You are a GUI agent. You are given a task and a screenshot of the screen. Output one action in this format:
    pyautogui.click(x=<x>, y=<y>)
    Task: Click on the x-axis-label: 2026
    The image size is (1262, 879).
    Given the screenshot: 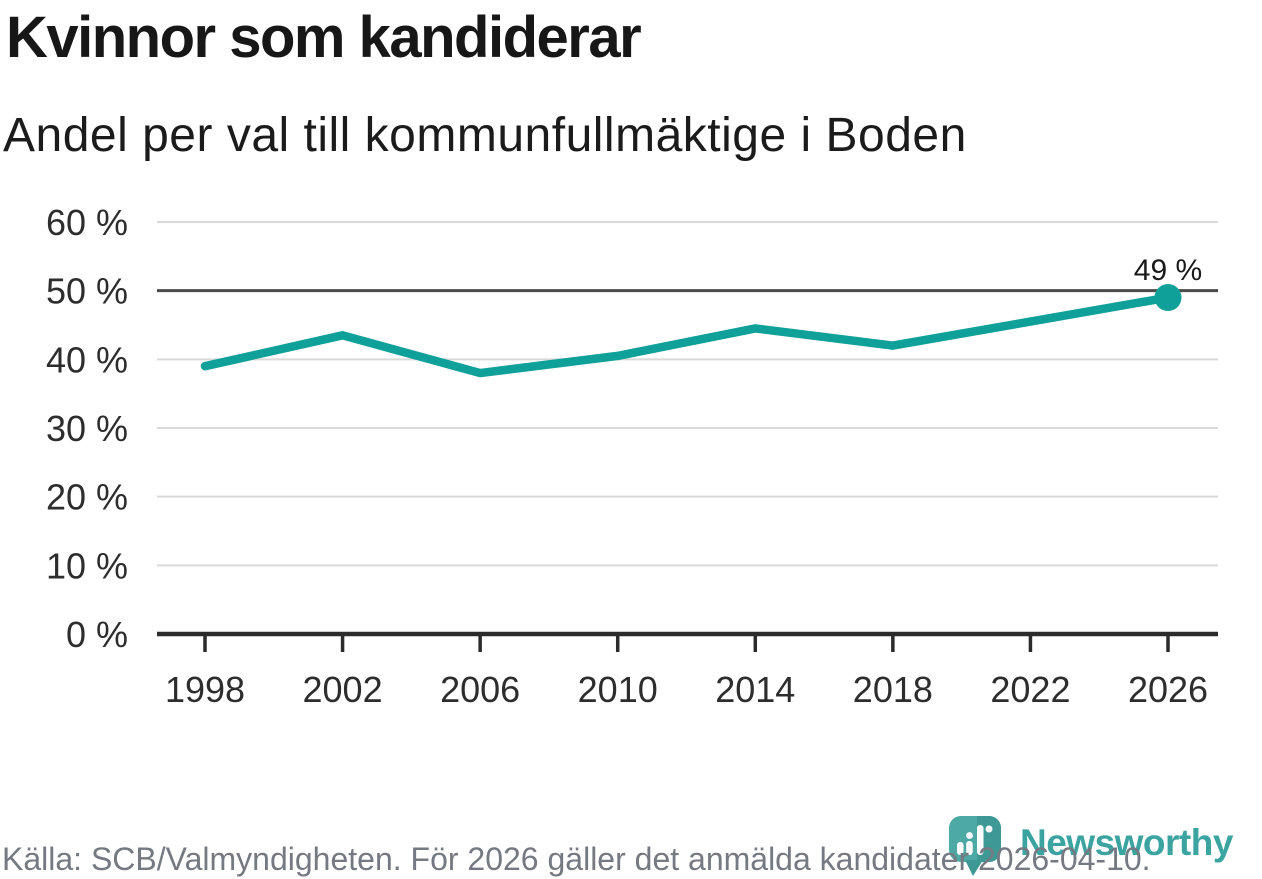 What is the action you would take?
    pyautogui.click(x=1168, y=689)
    